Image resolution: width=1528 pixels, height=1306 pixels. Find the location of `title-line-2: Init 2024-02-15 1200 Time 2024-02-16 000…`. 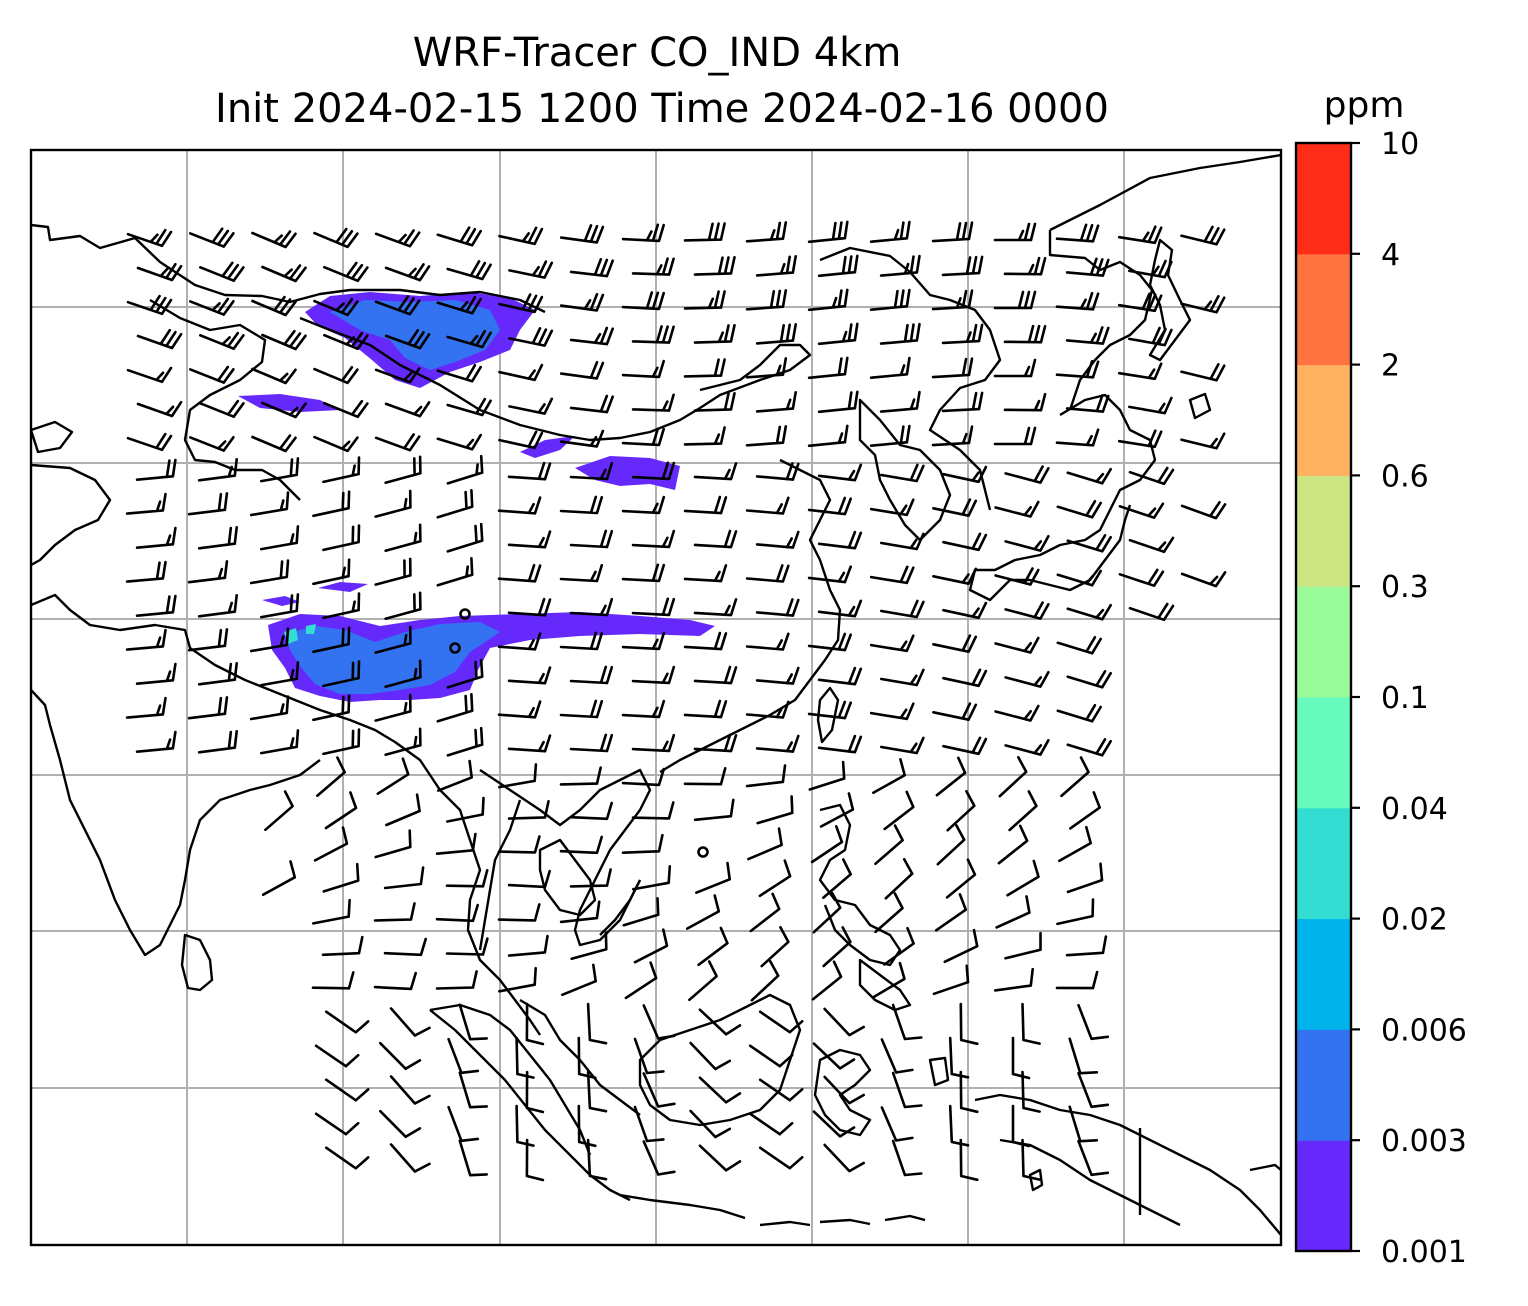

title-line-2: Init 2024-02-15 1200 Time 2024-02-16 000… is located at coordinates (662, 109).